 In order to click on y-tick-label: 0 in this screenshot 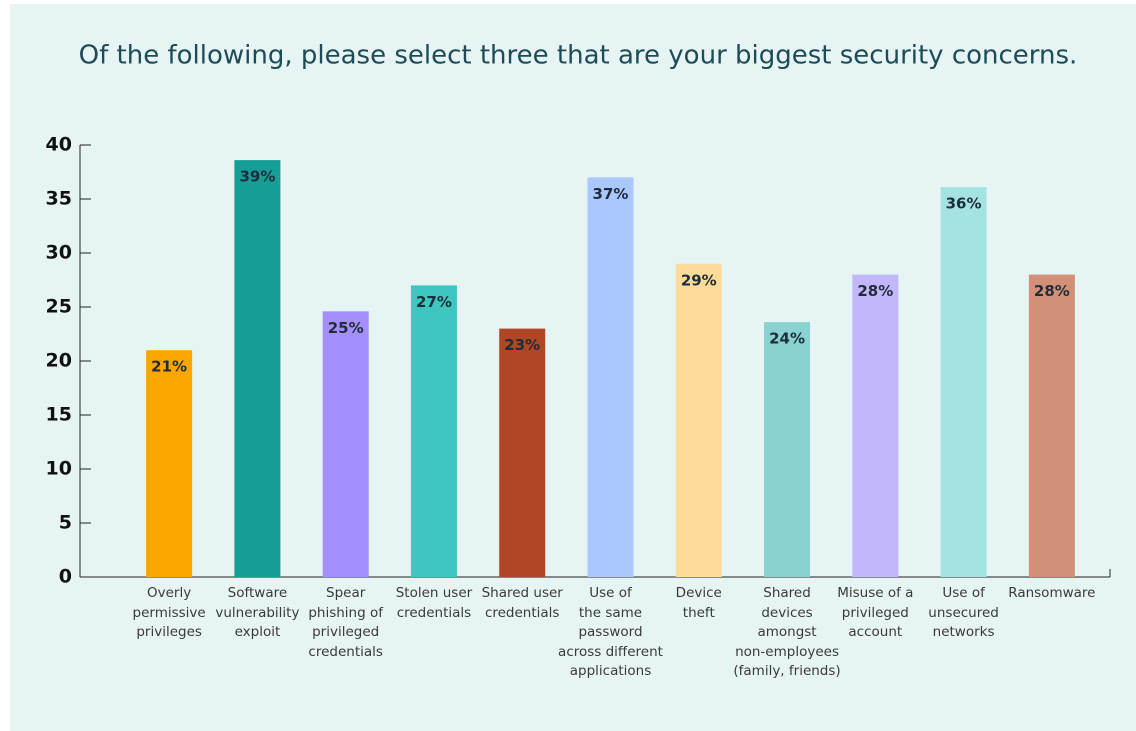, I will do `click(65, 577)`.